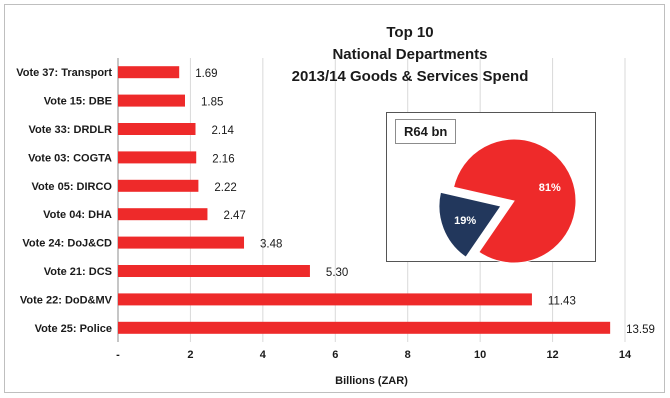  Describe the element at coordinates (212, 103) in the screenshot. I see `data-label: 1.85` at that location.